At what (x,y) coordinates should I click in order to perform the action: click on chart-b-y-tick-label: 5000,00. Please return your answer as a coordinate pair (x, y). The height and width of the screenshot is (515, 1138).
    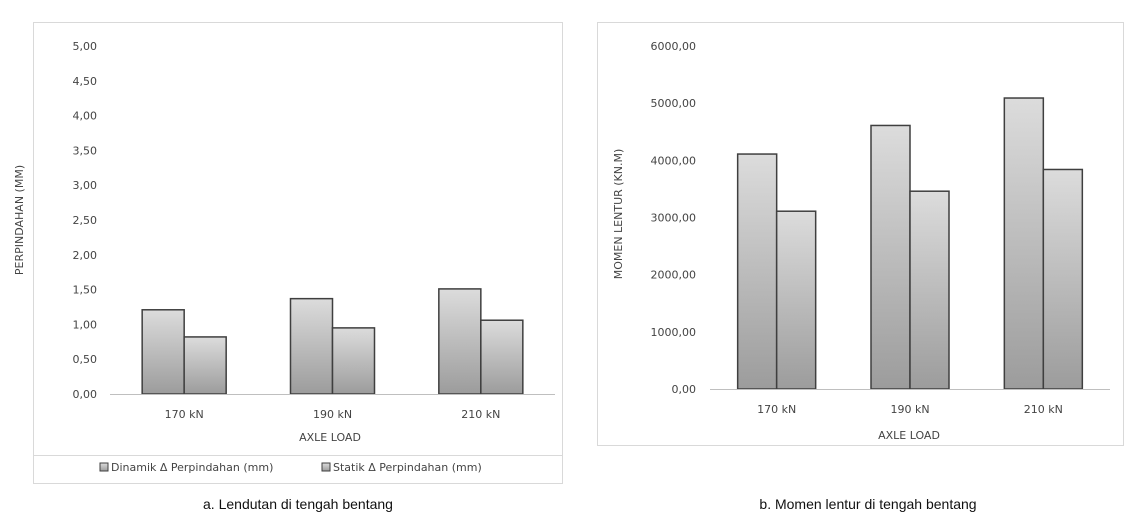
    Looking at the image, I should click on (674, 103).